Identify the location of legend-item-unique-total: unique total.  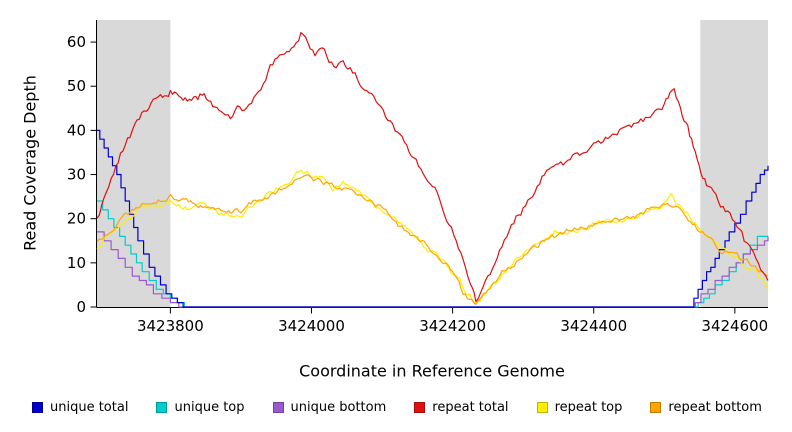
(80, 407).